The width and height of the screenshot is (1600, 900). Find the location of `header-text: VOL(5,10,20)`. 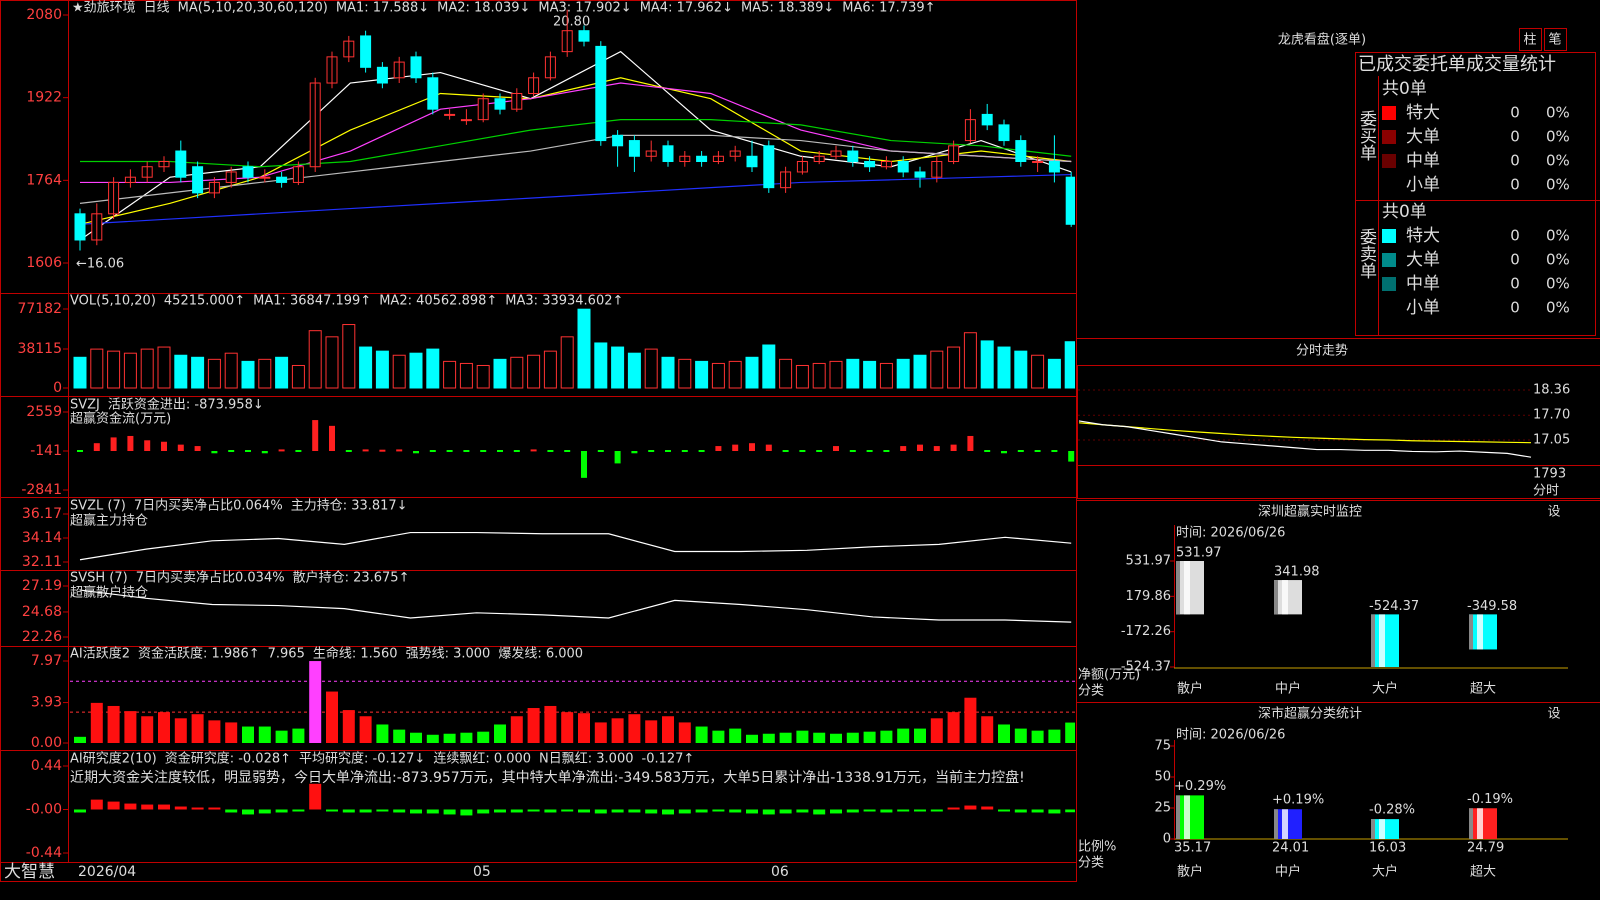

header-text: VOL(5,10,20) is located at coordinates (113, 301).